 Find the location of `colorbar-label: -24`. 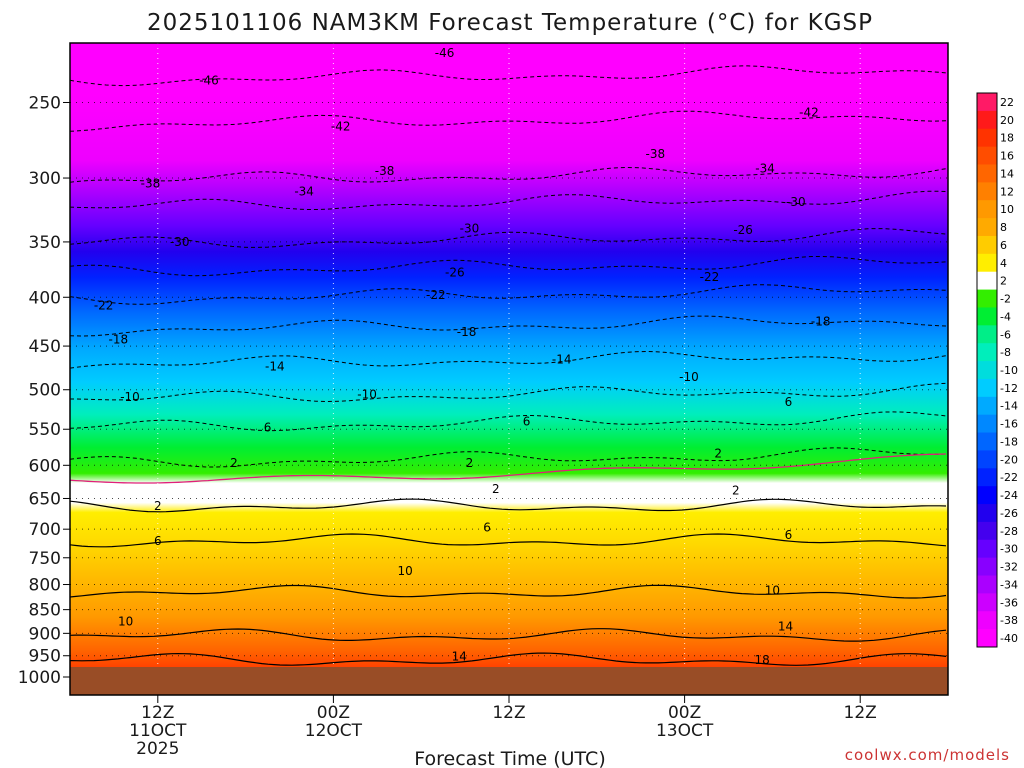

colorbar-label: -24 is located at coordinates (1009, 495).